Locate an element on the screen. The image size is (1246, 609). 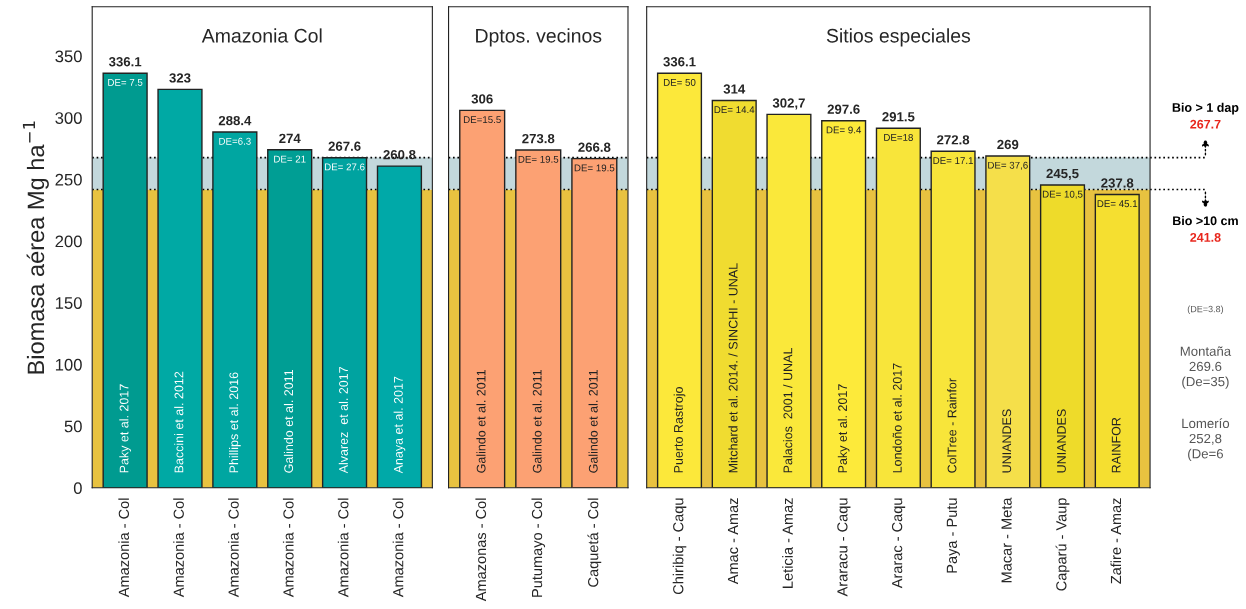
data-label: 306 is located at coordinates (482, 99).